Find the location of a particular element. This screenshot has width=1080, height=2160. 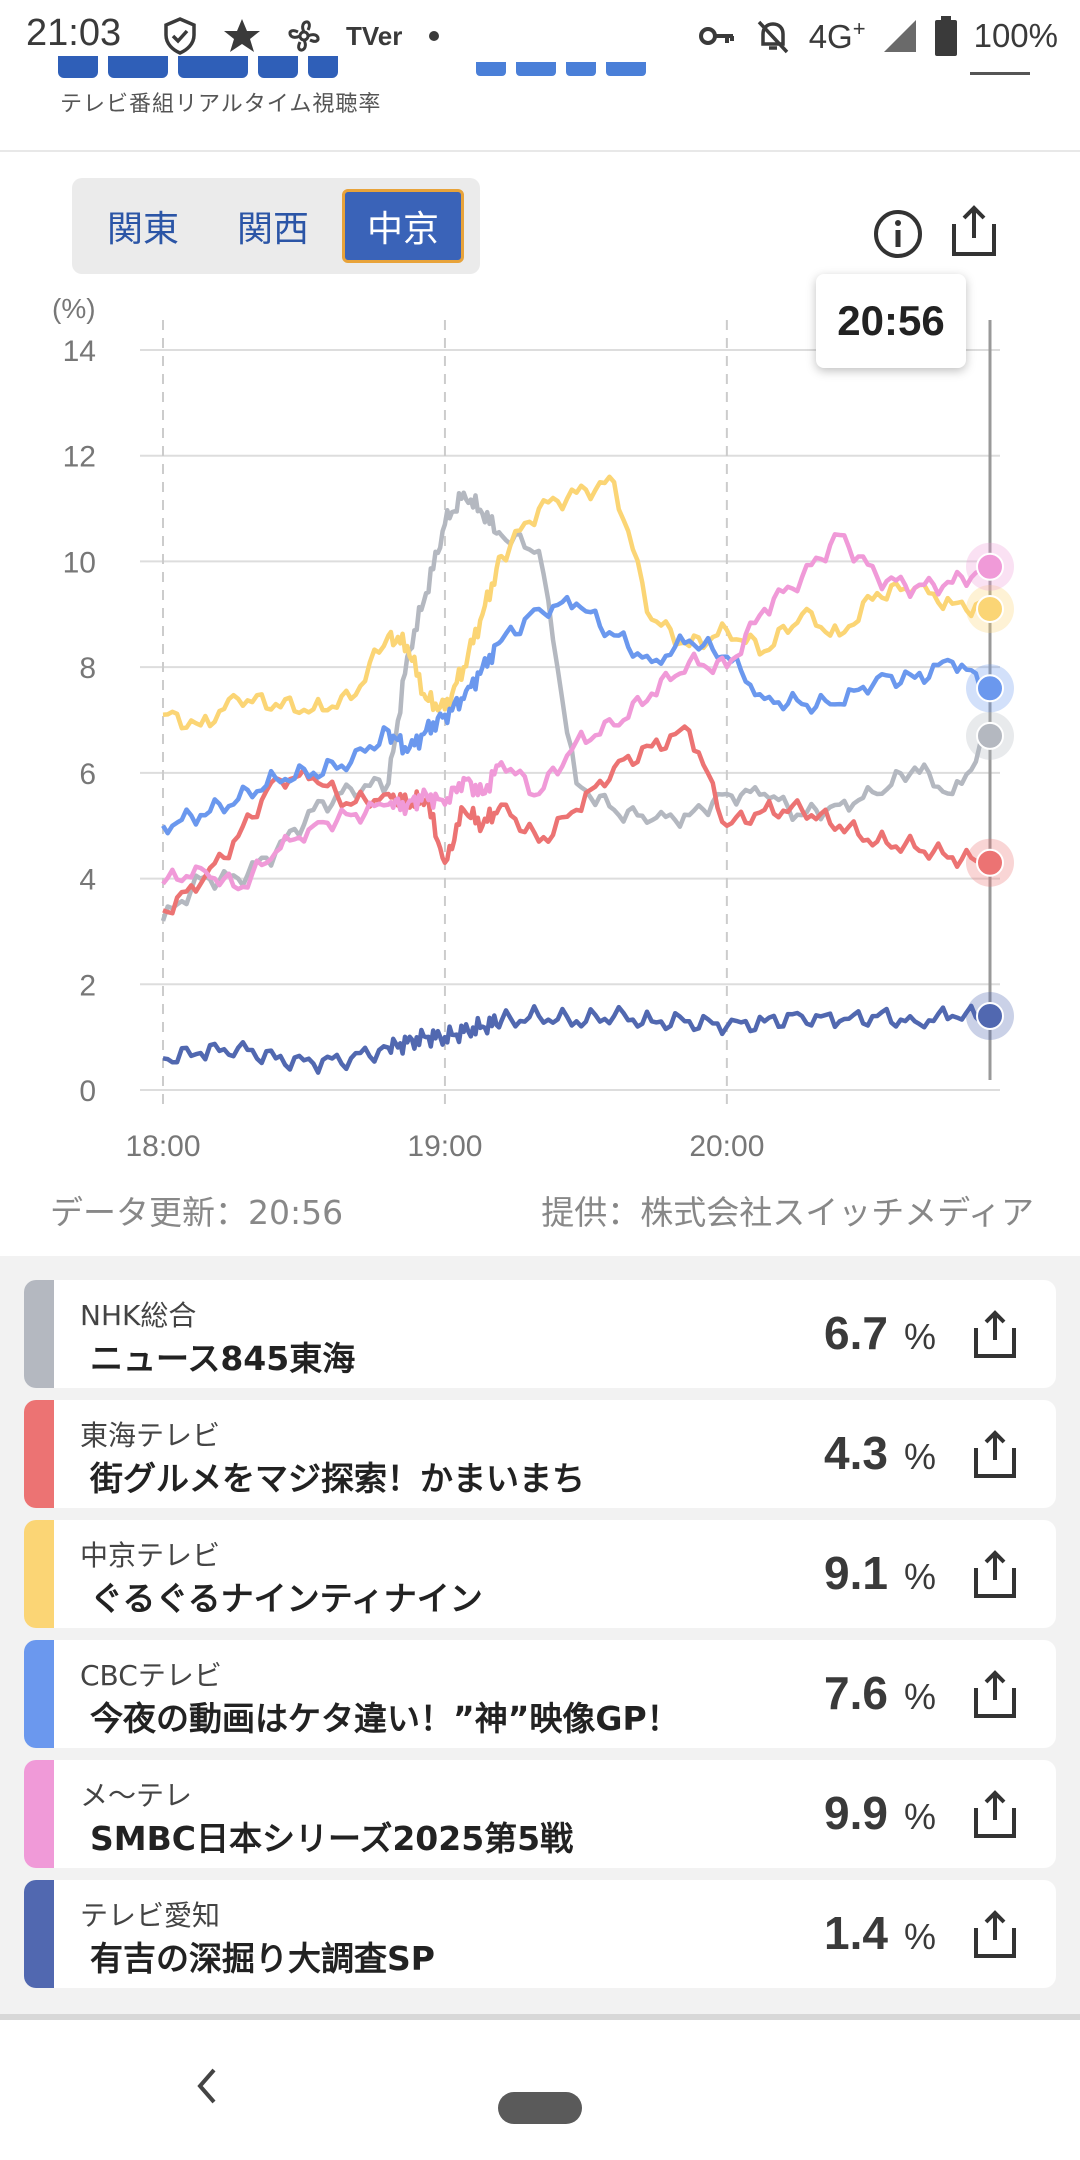

data-updated-text: データ更新：20:56 is located at coordinates (197, 1212).